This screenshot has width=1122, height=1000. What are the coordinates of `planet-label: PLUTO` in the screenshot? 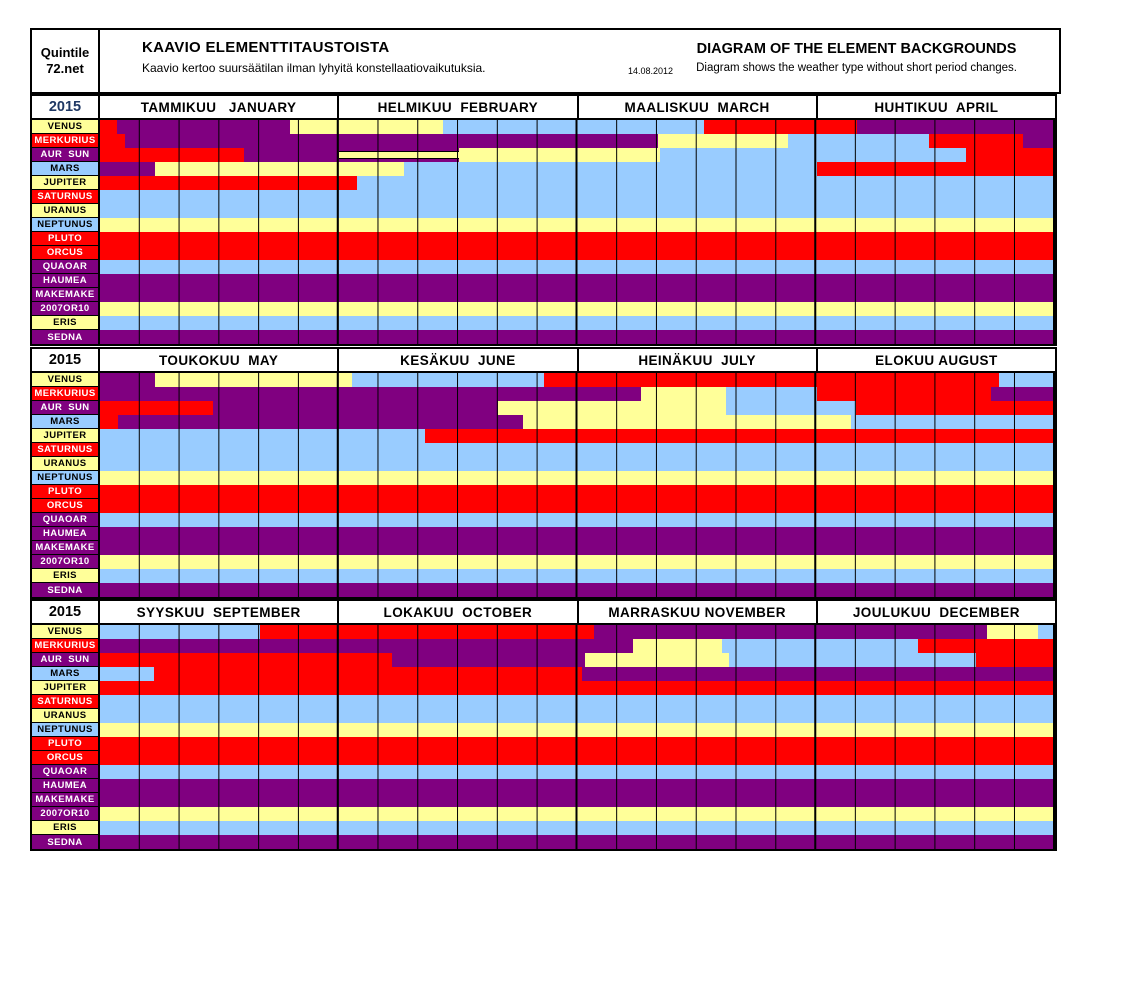 It's located at (65, 744).